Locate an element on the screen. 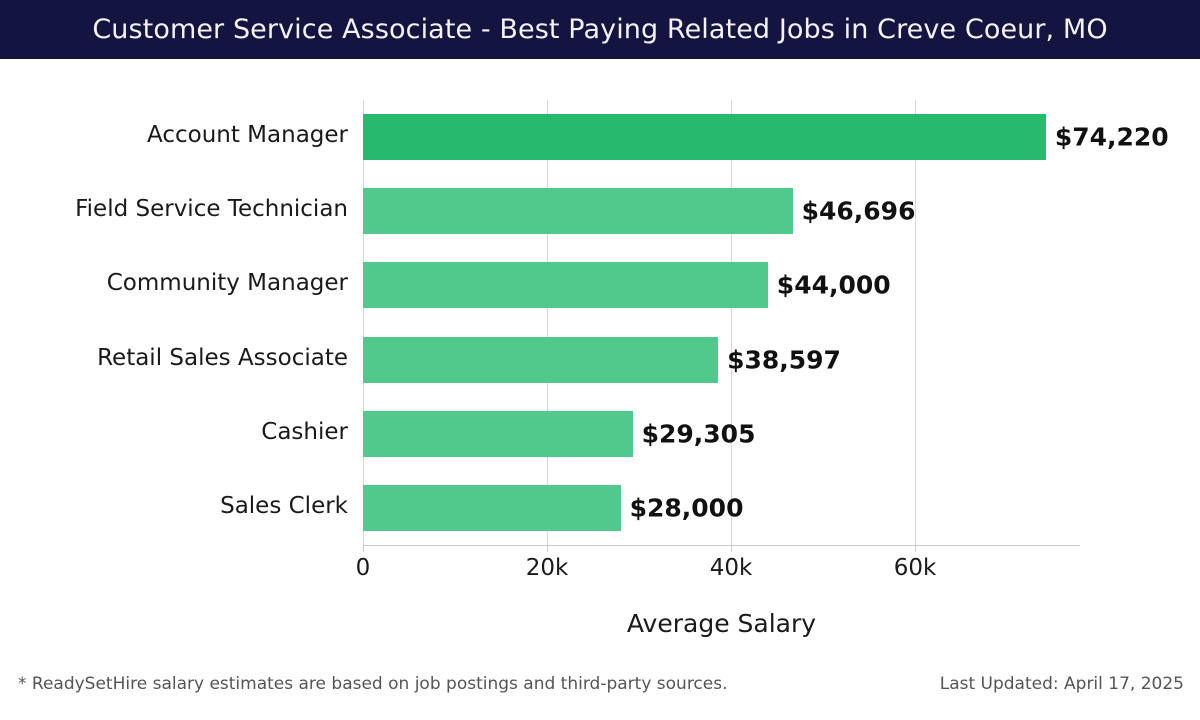 This screenshot has width=1200, height=720. category-label: Sales Clerk is located at coordinates (284, 505).